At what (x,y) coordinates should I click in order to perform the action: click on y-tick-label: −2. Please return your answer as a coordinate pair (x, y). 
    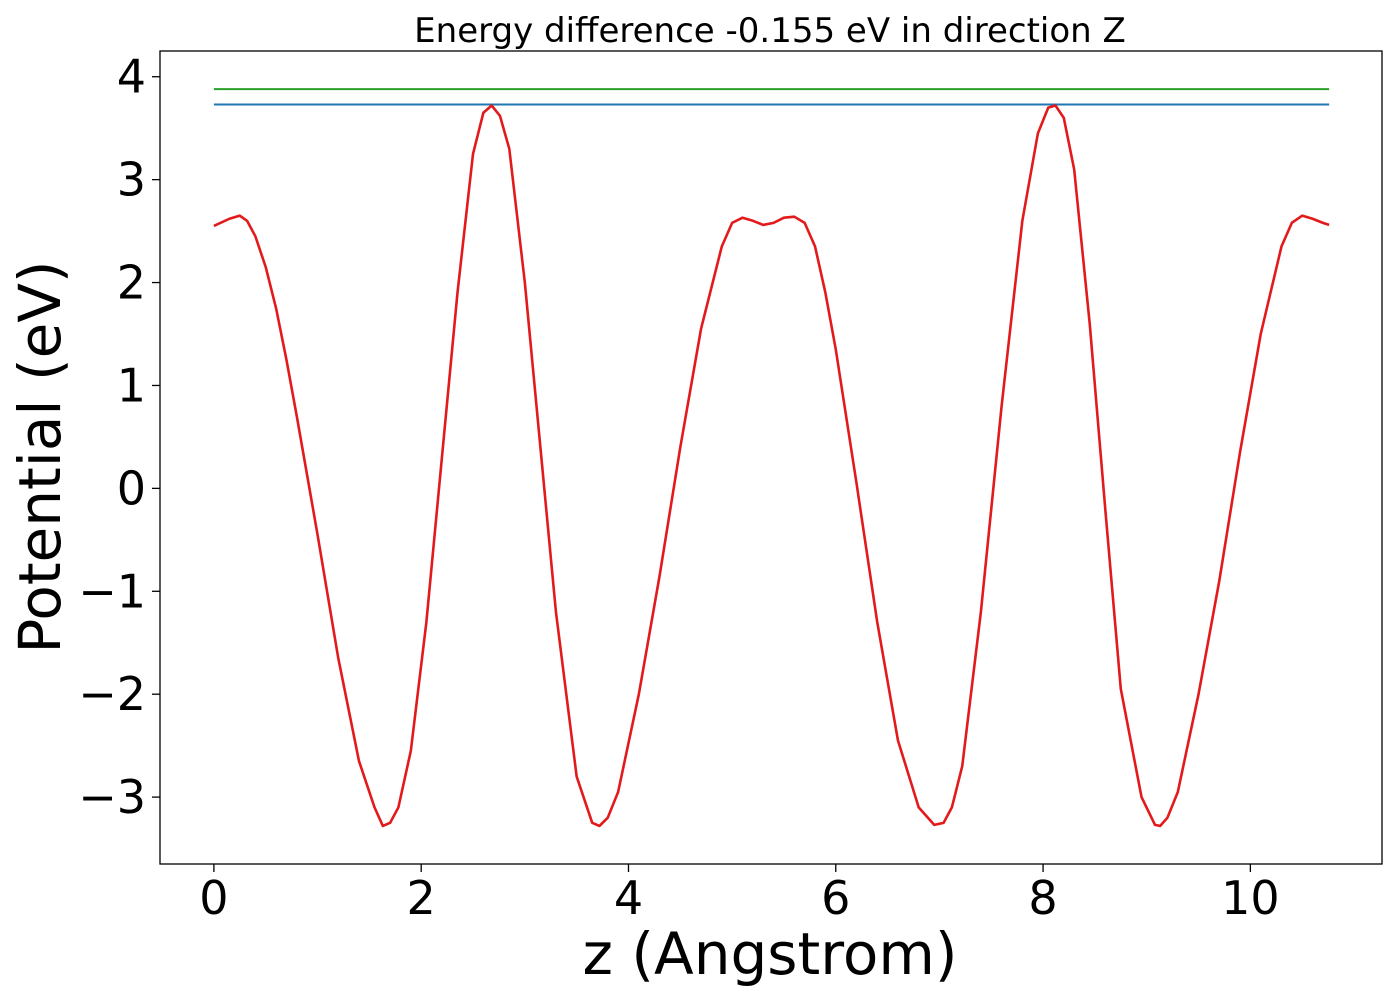
    Looking at the image, I should click on (112, 694).